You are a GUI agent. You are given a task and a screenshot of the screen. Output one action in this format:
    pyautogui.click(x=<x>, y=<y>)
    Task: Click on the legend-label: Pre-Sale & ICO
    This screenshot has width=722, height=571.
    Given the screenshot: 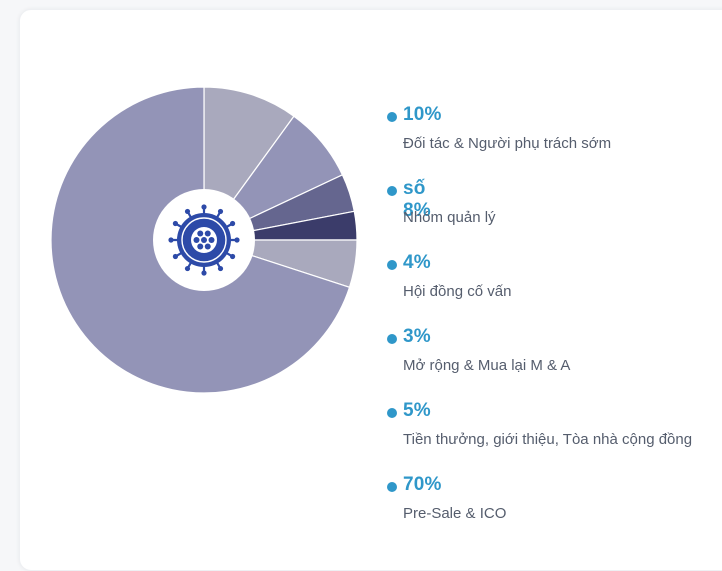 What is the action you would take?
    pyautogui.click(x=455, y=513)
    